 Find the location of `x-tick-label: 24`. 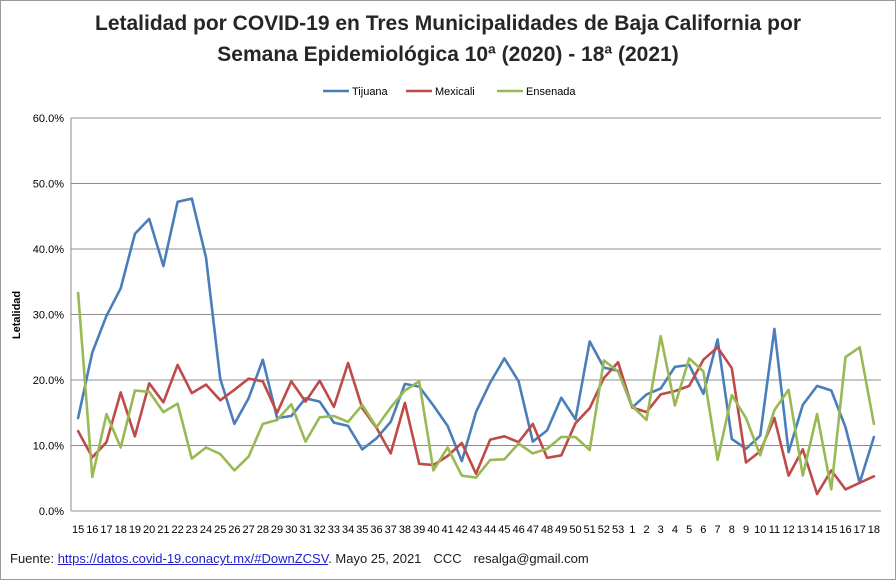

x-tick-label: 24 is located at coordinates (206, 530).